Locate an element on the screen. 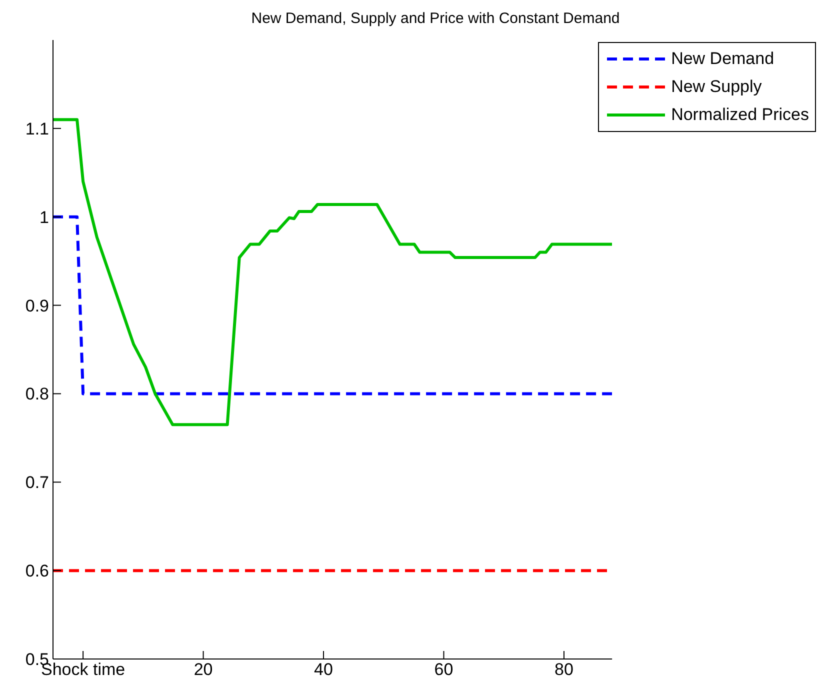  y-tick-label: 0.7 is located at coordinates (37, 482).